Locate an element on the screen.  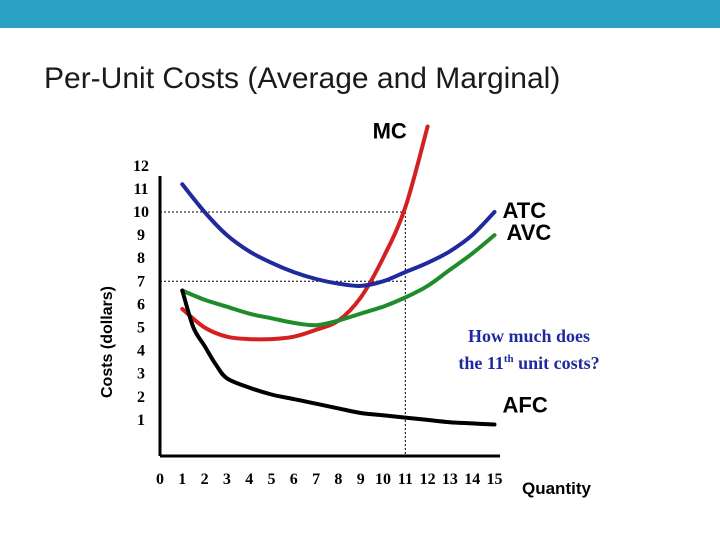
y-axis-title: Costs (dollars) is located at coordinates (107, 342).